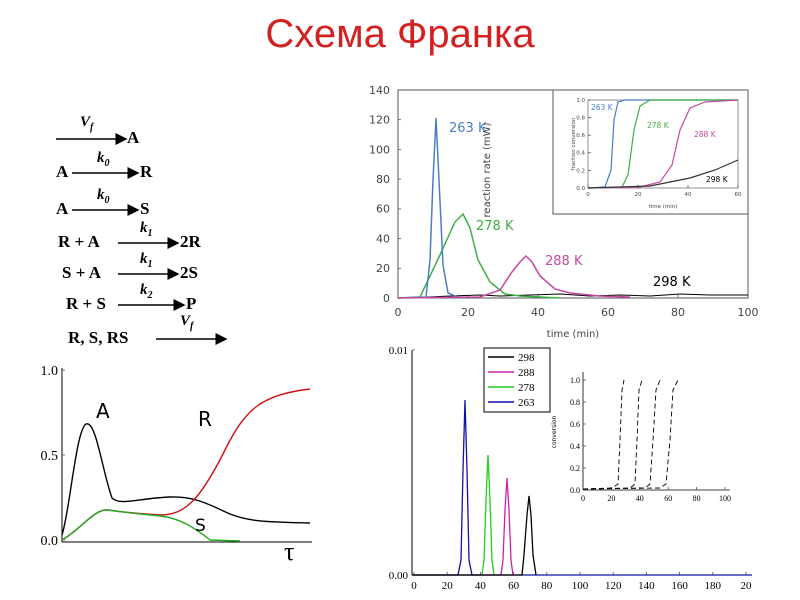 The height and width of the screenshot is (600, 800). What do you see at coordinates (379, 90) in the screenshot?
I see `y-tick-label: 140` at bounding box center [379, 90].